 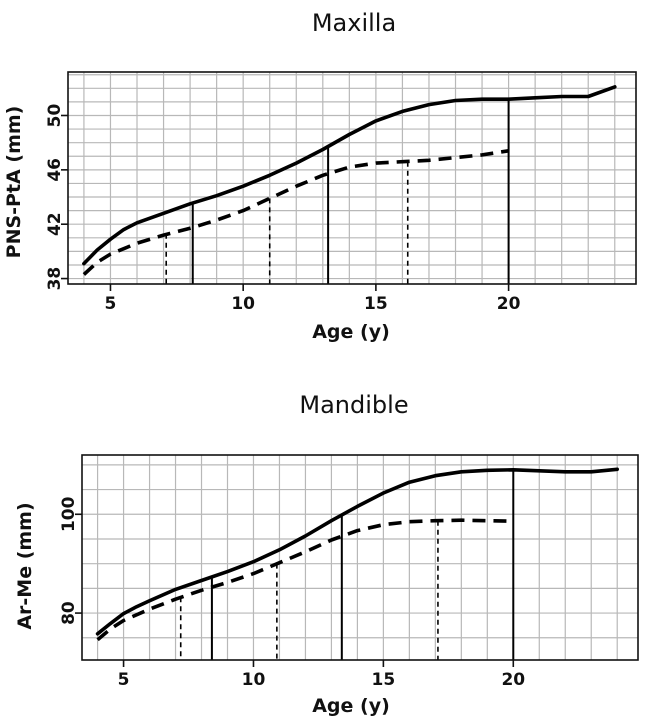 I want to click on chart-title: Mandible, so click(x=353, y=405).